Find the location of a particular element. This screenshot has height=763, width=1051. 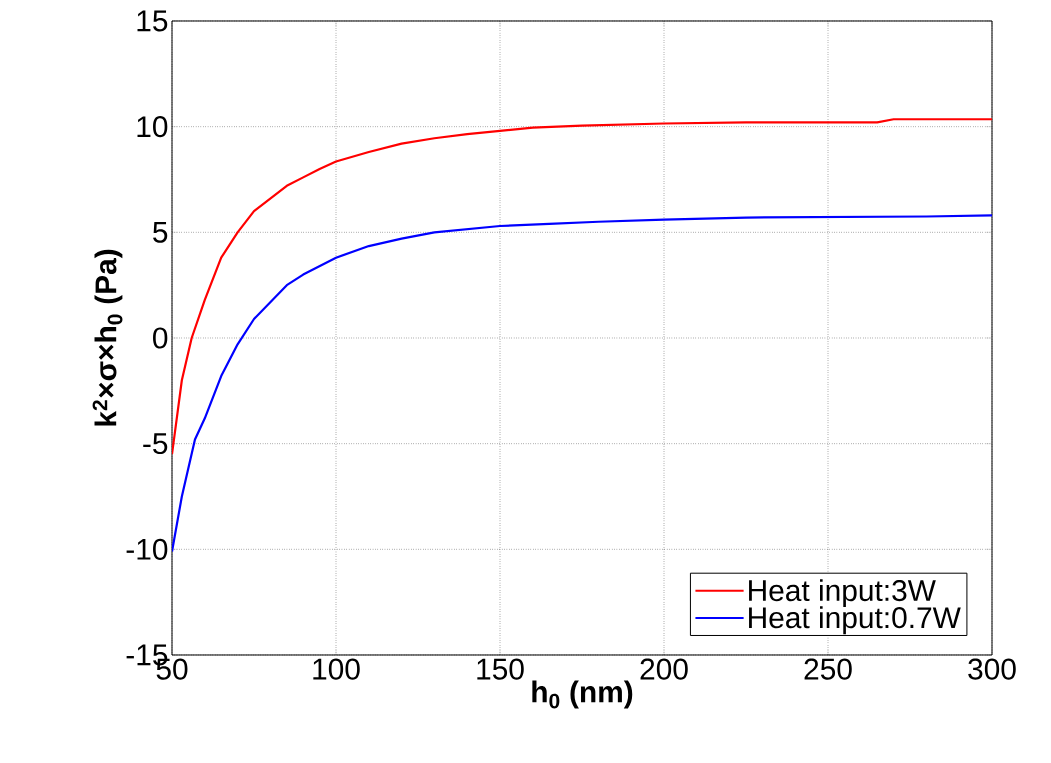

x-tick-label: 150 is located at coordinates (500, 669).